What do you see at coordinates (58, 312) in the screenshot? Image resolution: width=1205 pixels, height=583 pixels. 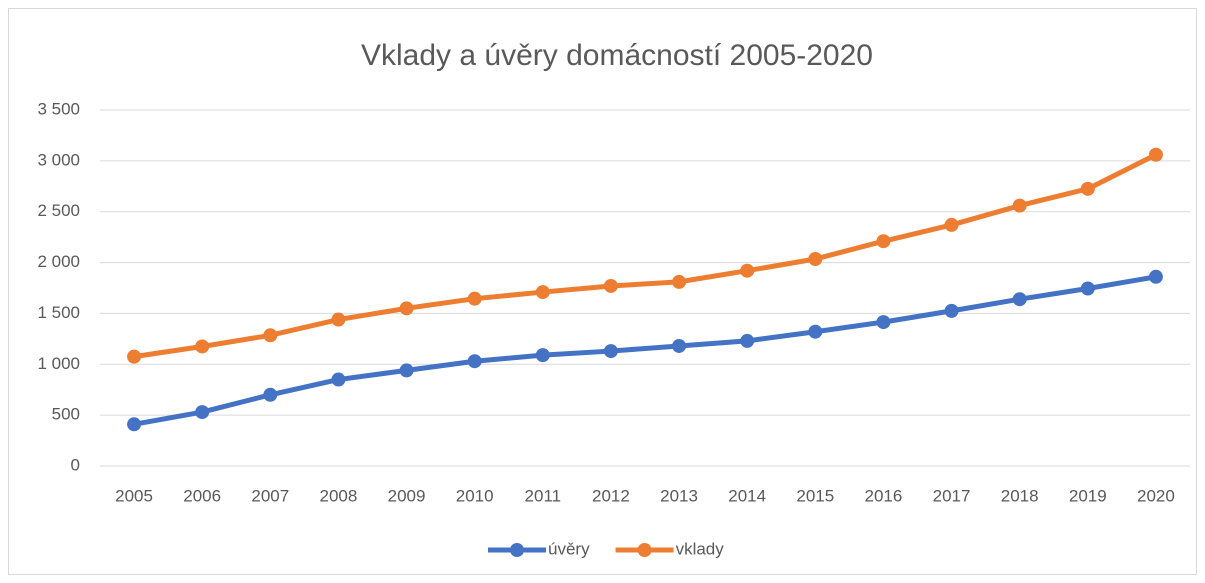 I see `y-tick-label: 1 500` at bounding box center [58, 312].